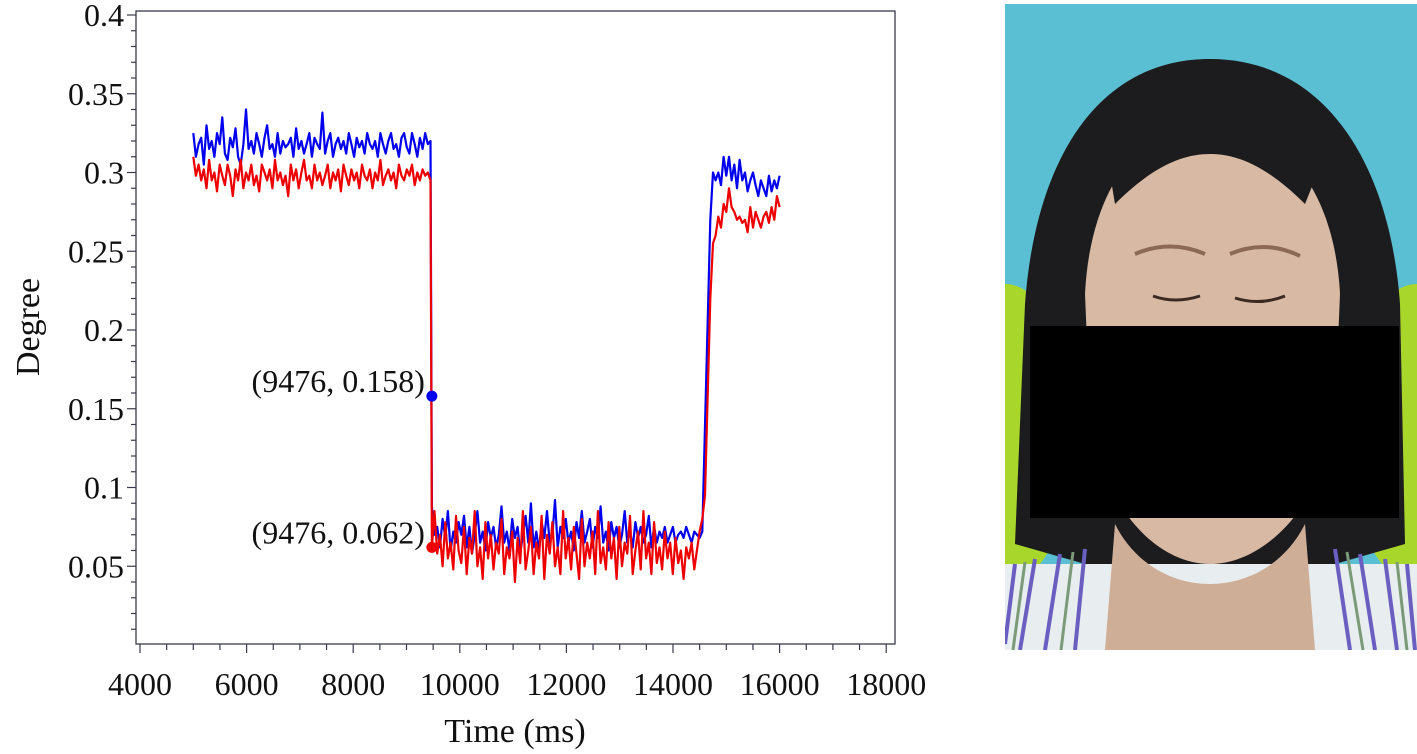 The height and width of the screenshot is (754, 1417). I want to click on x-tick-label: 12000, so click(566, 684).